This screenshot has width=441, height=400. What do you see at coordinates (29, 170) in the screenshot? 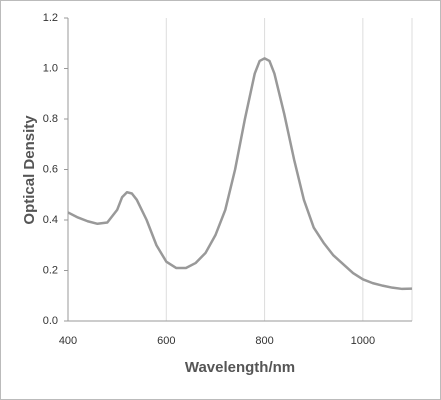
I see `y-axis-title: Optical Density` at bounding box center [29, 170].